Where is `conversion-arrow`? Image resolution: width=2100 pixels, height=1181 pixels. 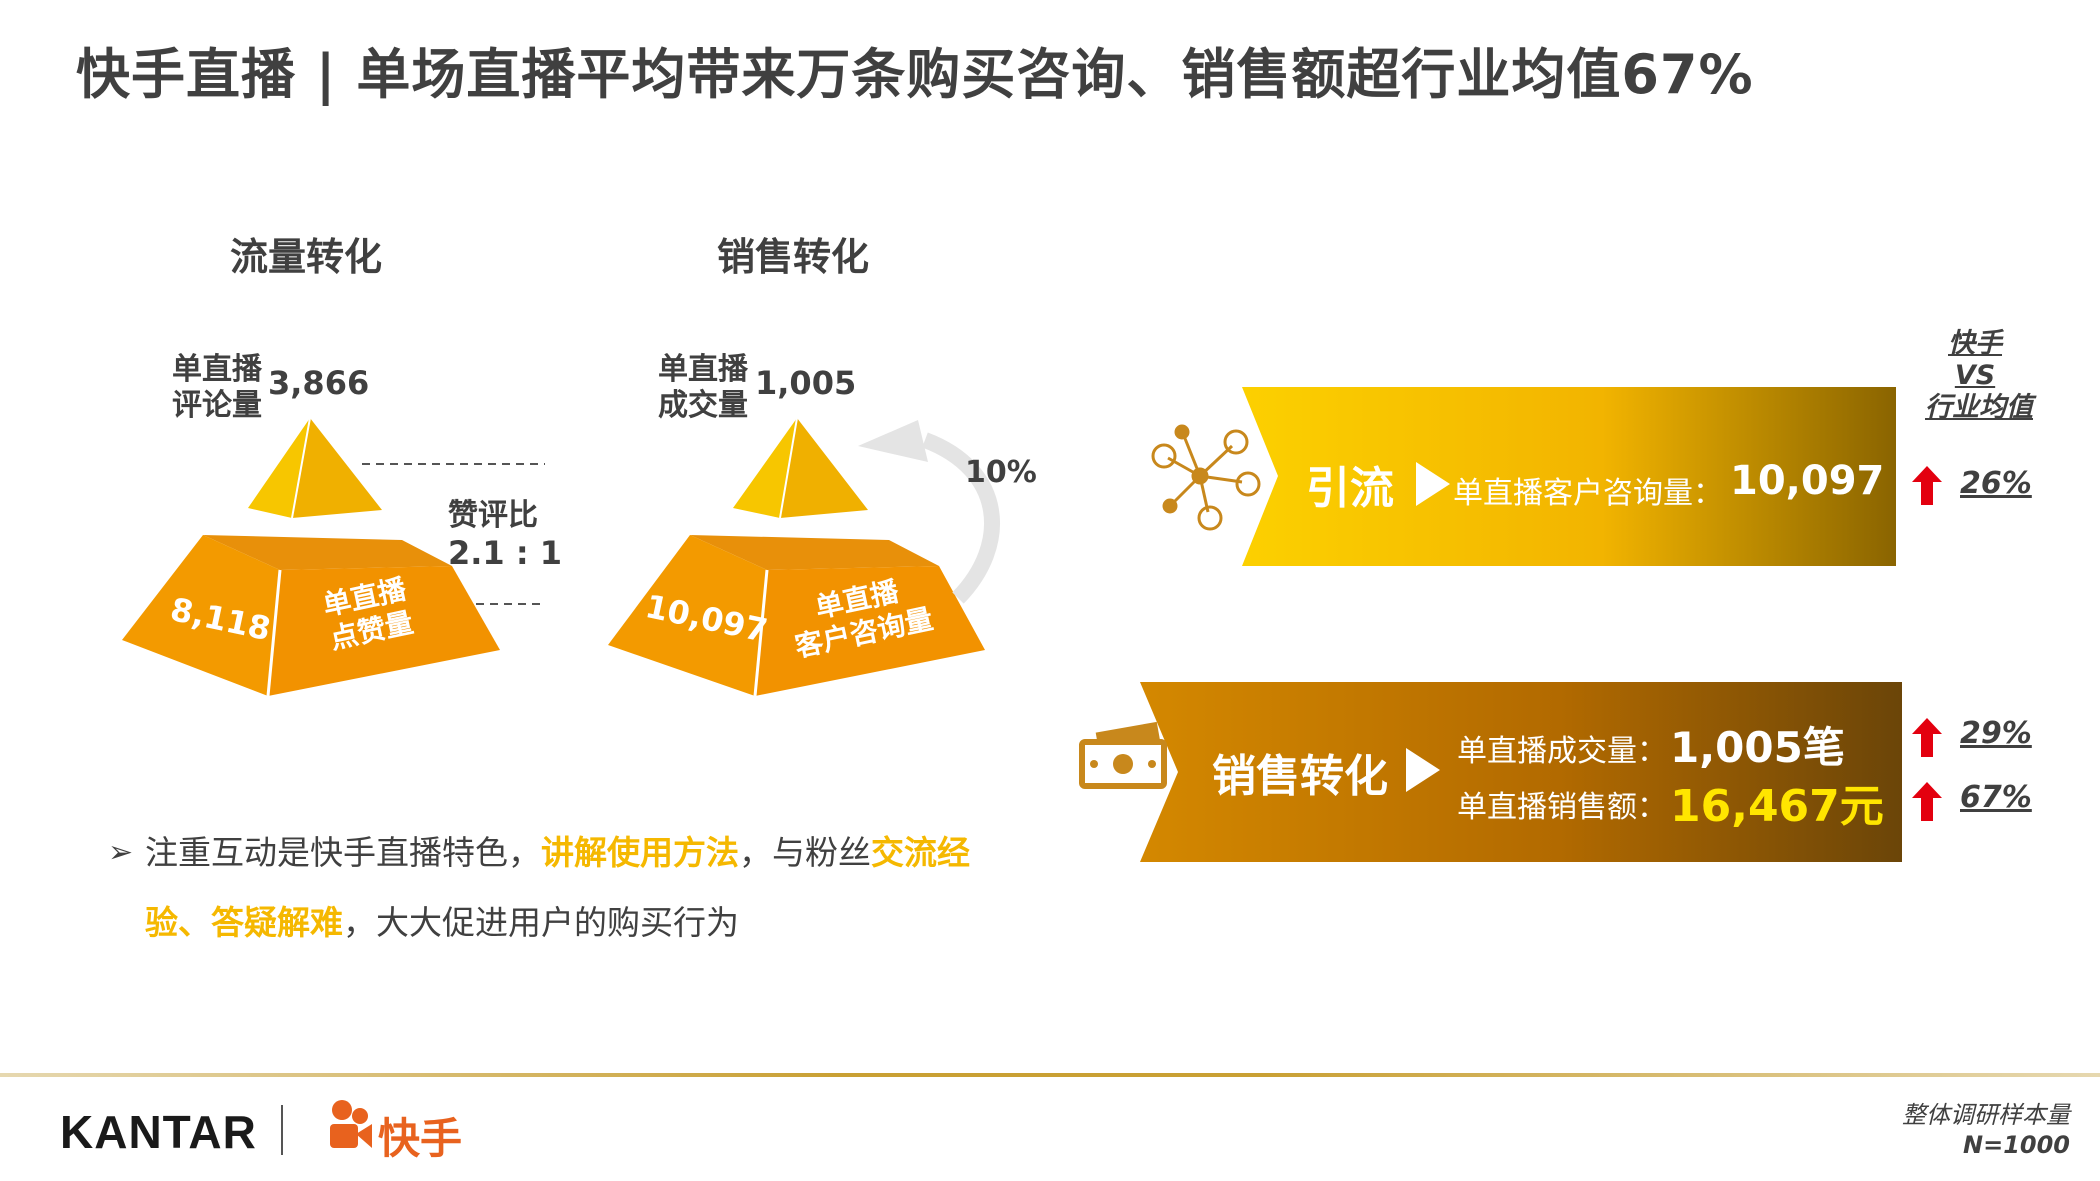 conversion-arrow is located at coordinates (961, 518).